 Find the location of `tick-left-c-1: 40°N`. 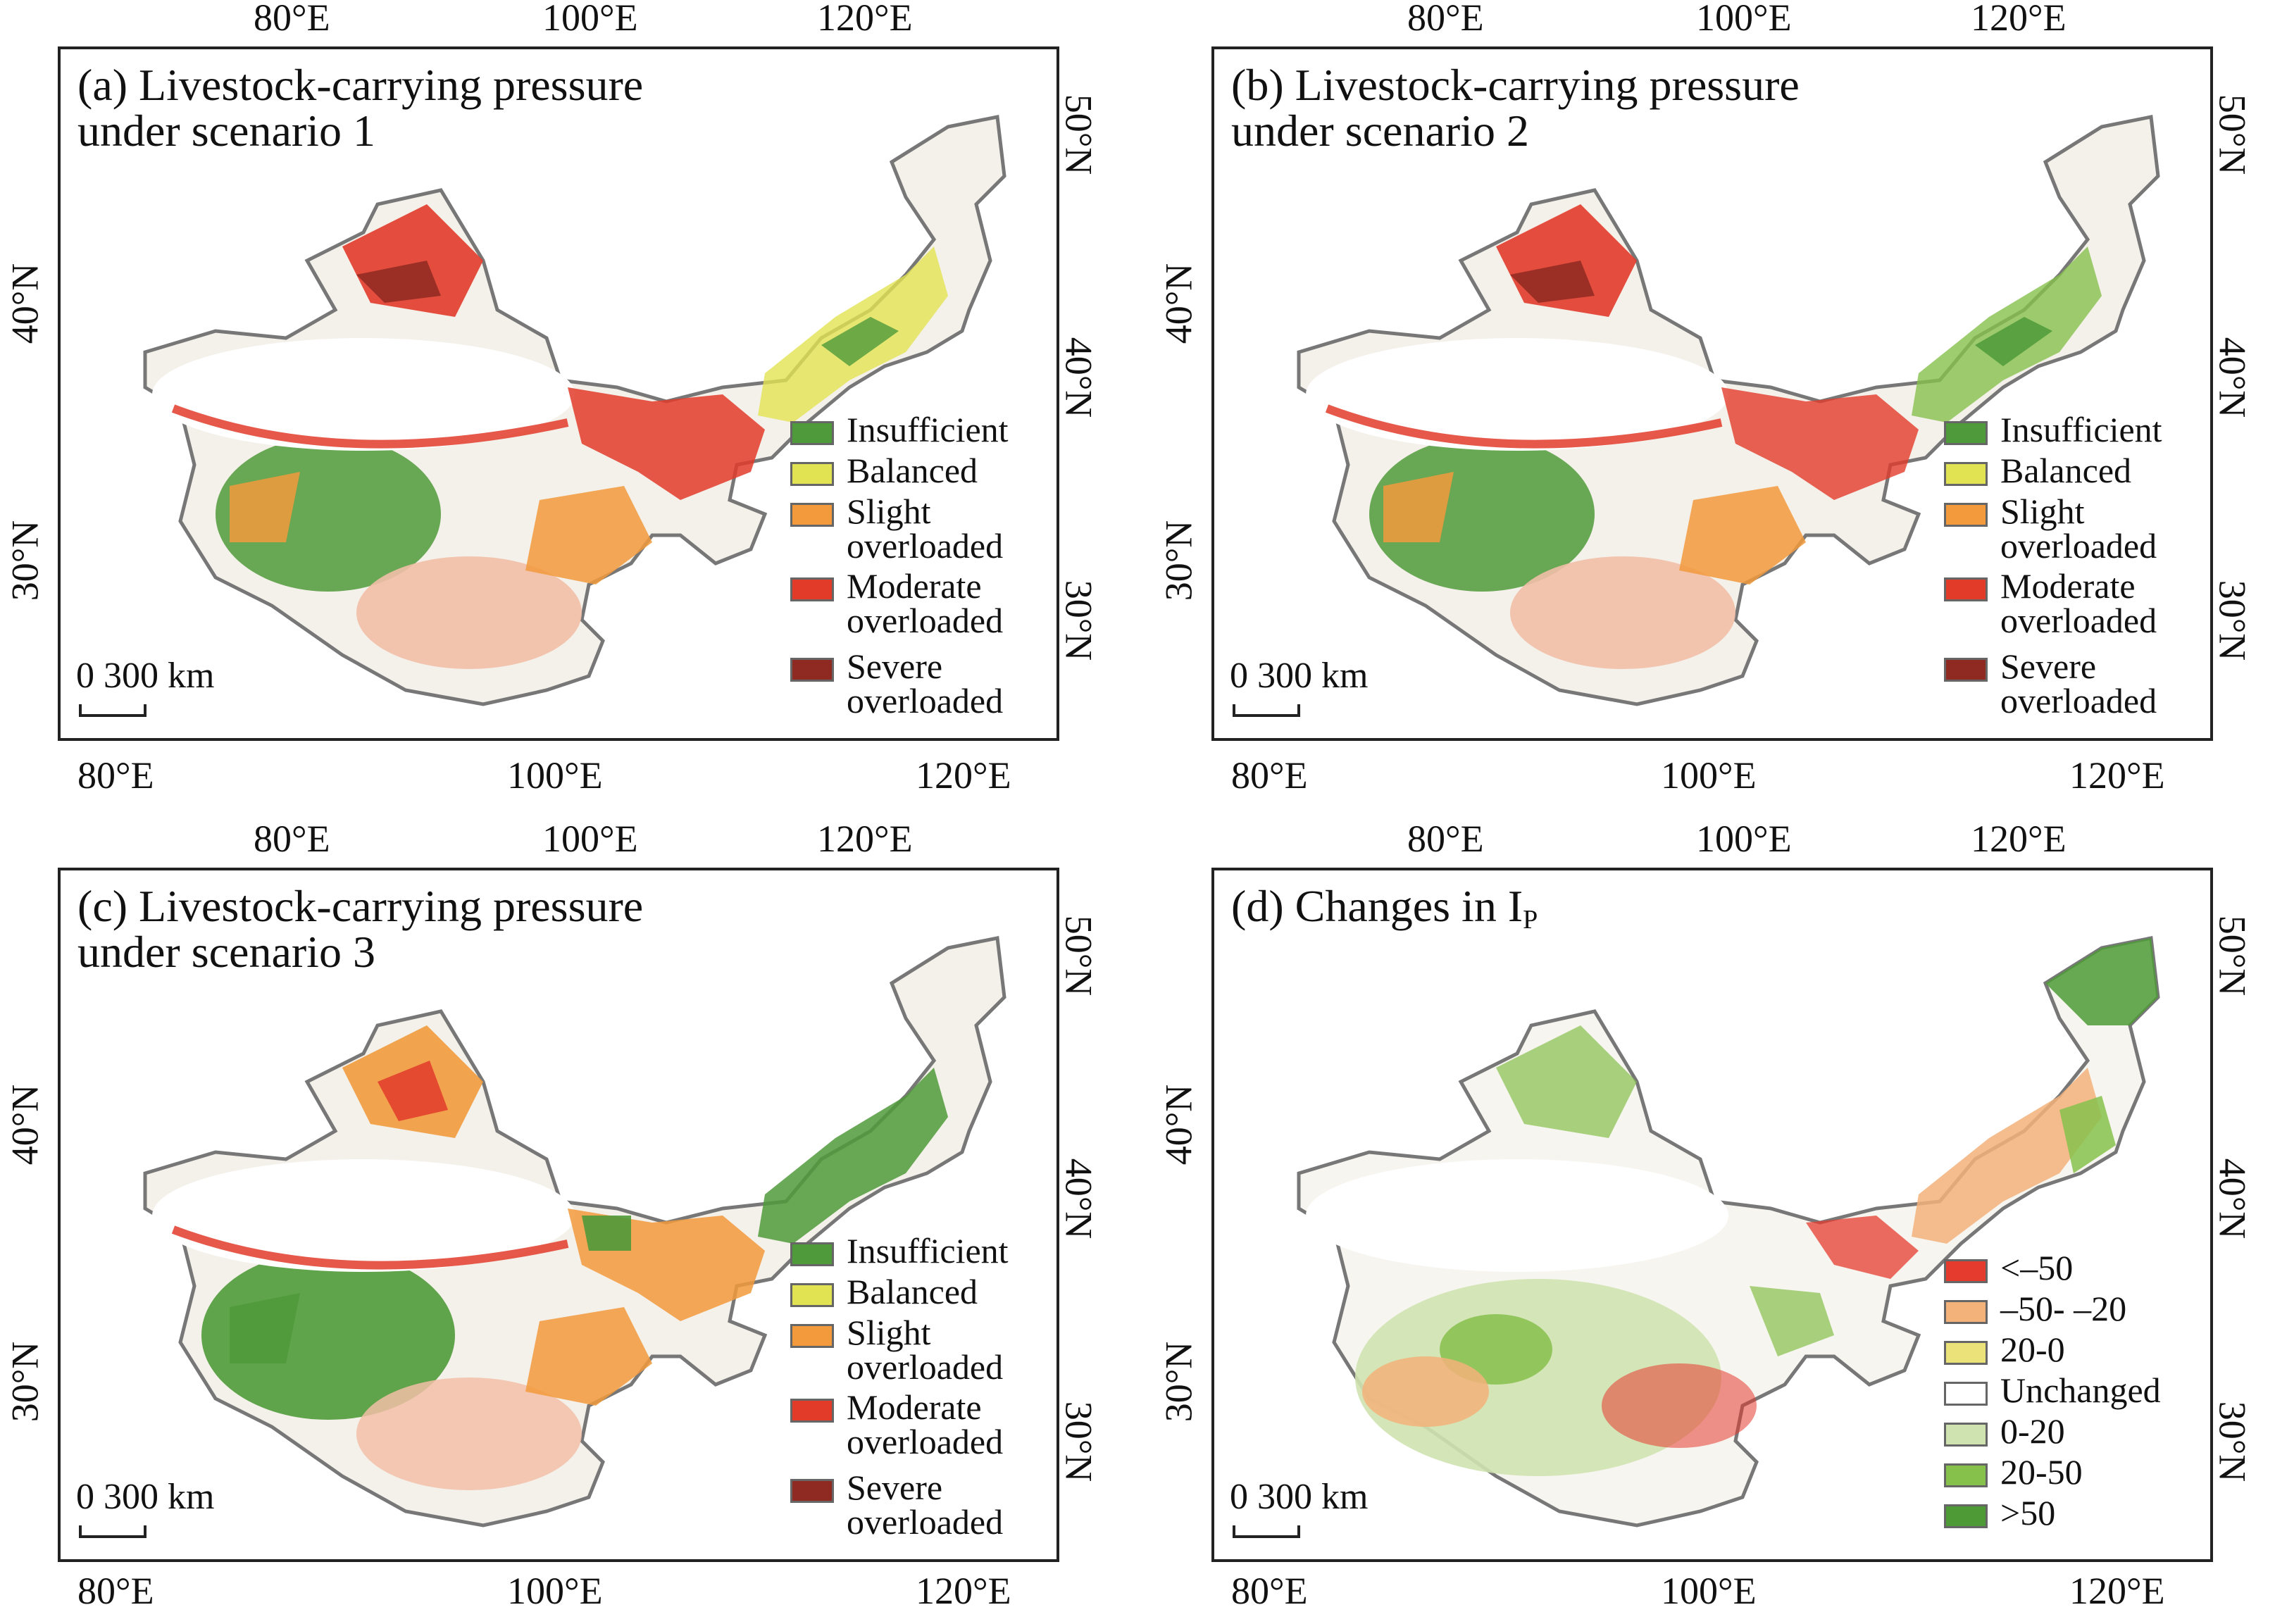

tick-left-c-1: 40°N is located at coordinates (25, 1125).